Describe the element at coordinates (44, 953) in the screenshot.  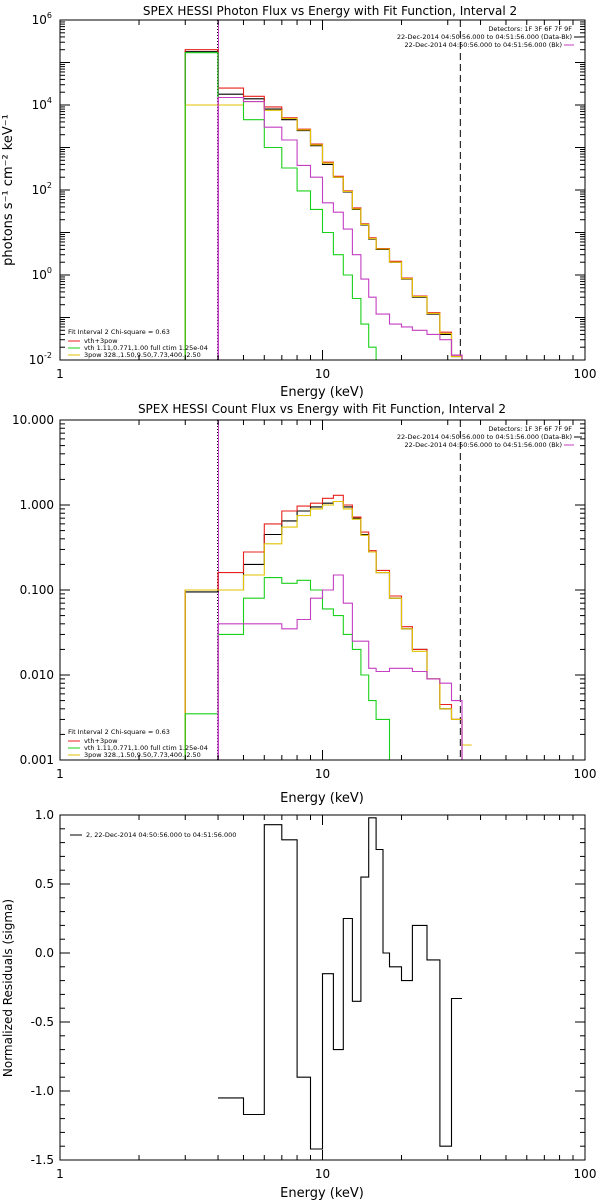
I see `y-tick-label: 0.0` at that location.